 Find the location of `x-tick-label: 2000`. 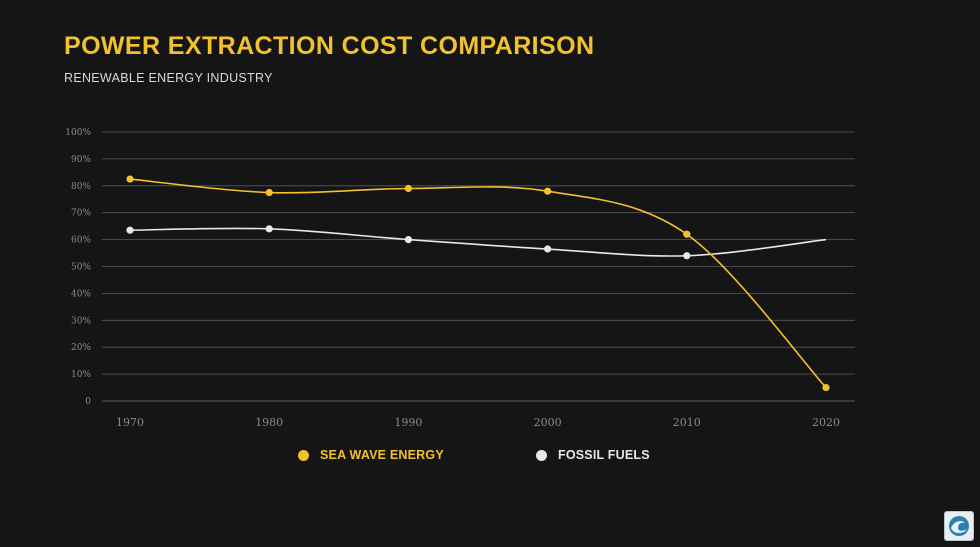

x-tick-label: 2000 is located at coordinates (548, 422).